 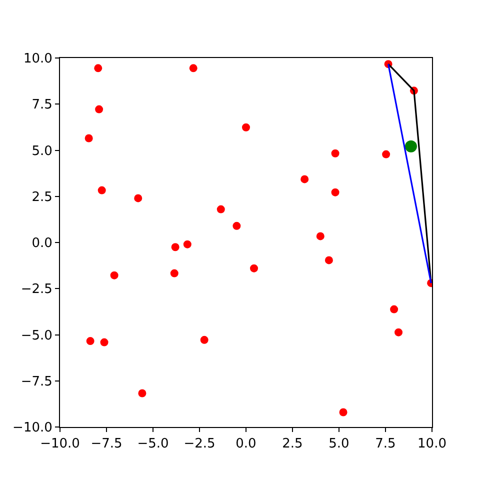 I want to click on y-tick-label: 2.5, so click(x=42, y=197).